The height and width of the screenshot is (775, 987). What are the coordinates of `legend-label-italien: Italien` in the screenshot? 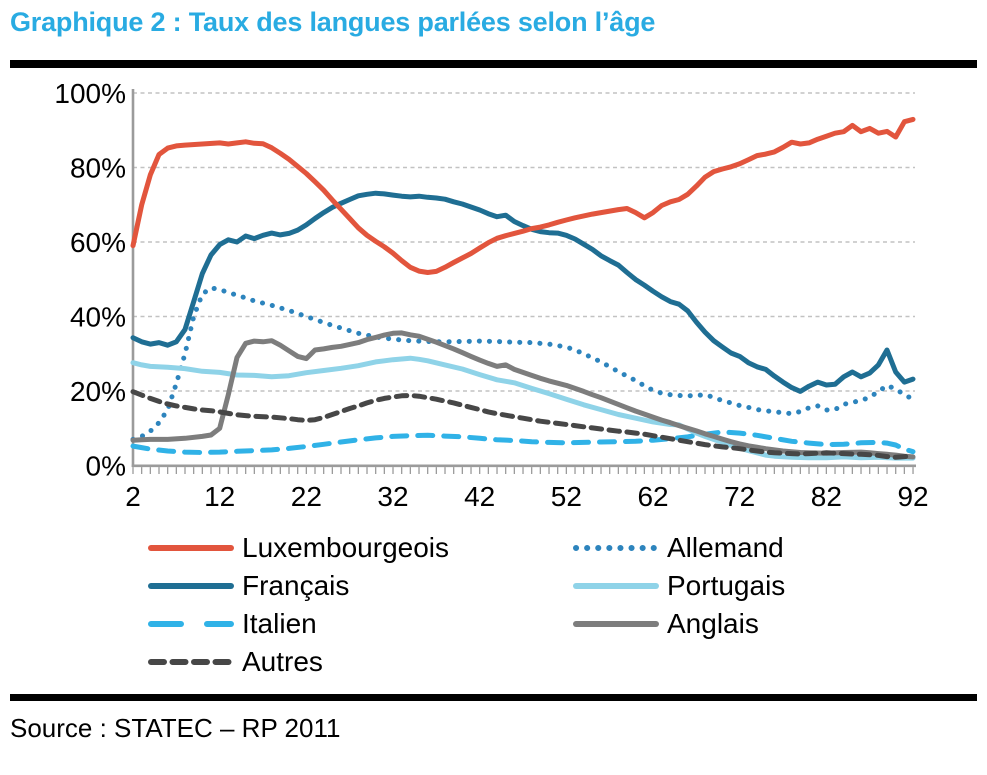 It's located at (279, 623).